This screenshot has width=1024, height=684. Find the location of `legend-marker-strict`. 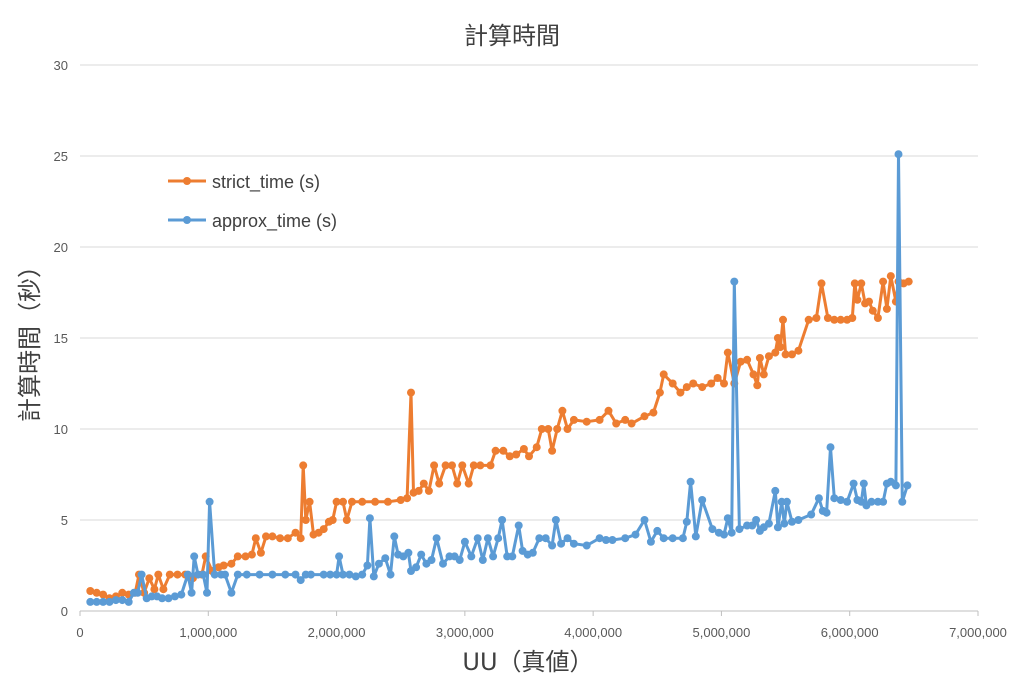

legend-marker-strict is located at coordinates (187, 181).